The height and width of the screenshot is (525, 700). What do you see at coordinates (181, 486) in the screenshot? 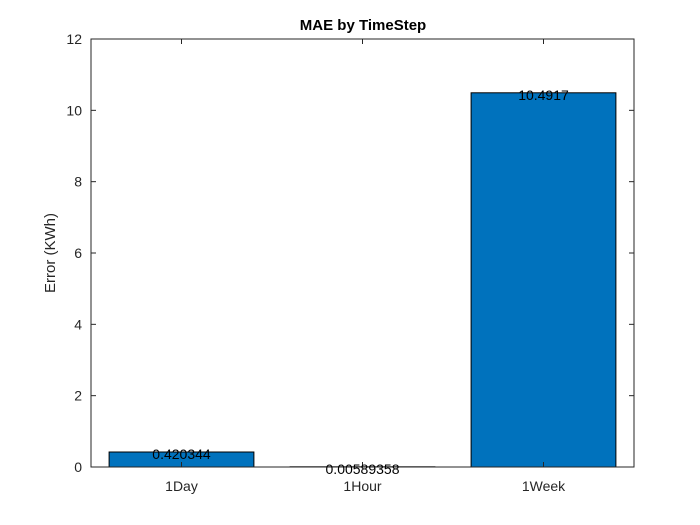
I see `x-tick-label-1day: 1Day` at bounding box center [181, 486].